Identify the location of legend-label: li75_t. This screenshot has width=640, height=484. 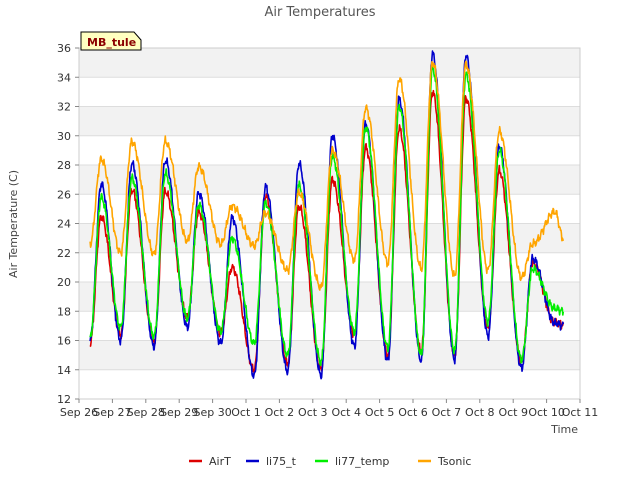
(281, 461).